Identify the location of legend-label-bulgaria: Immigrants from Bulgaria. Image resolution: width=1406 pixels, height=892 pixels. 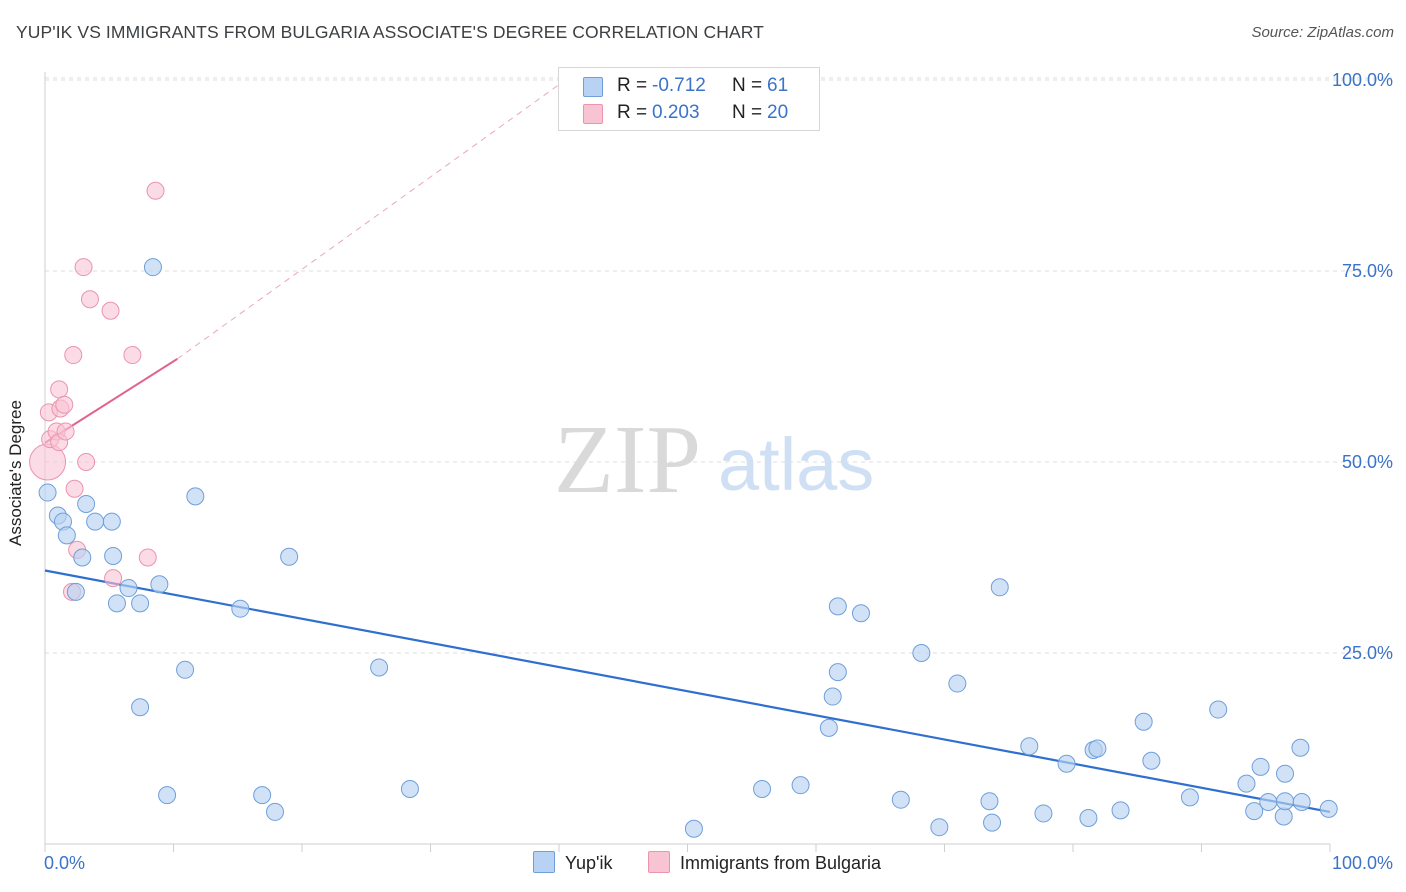
(781, 863).